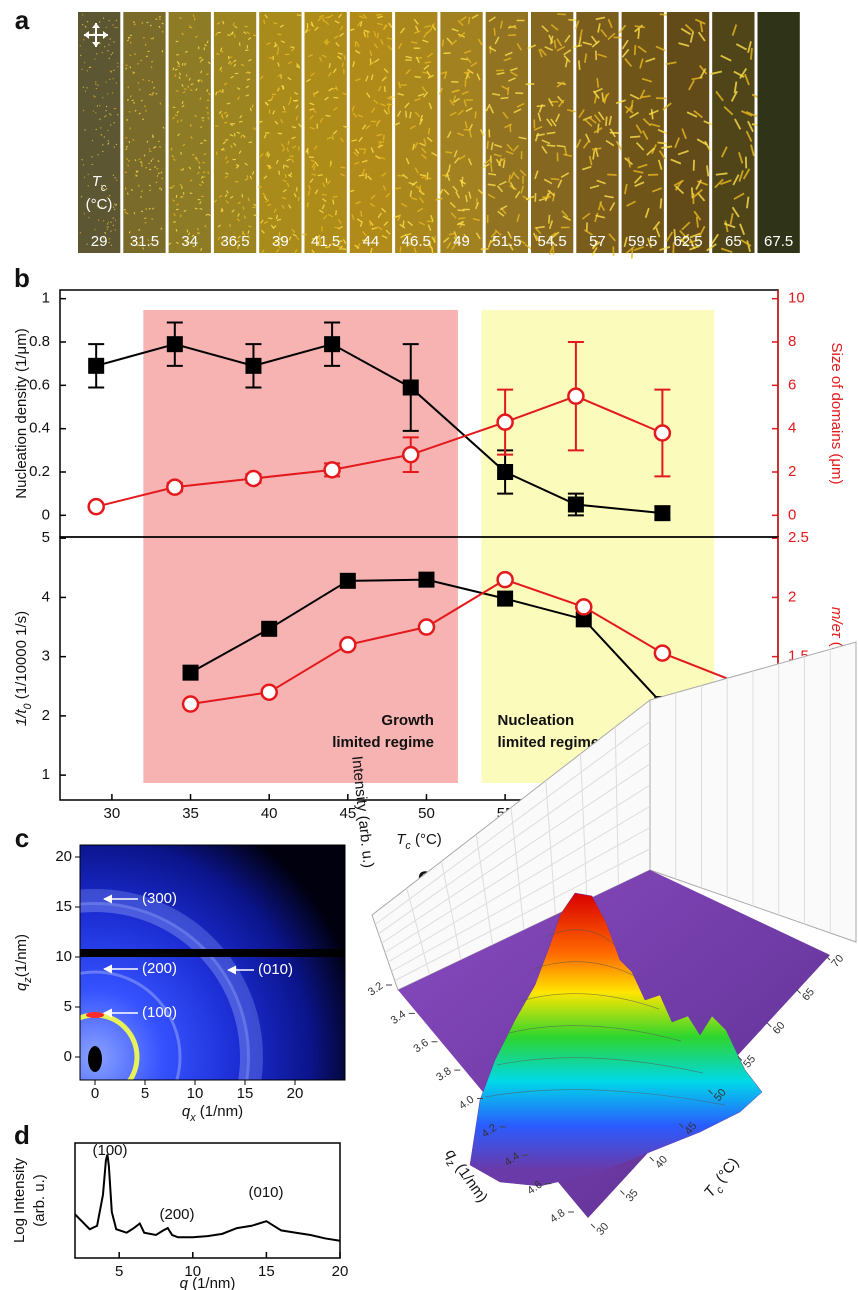 Image resolution: width=858 pixels, height=1290 pixels. Describe the element at coordinates (21, 657) in the screenshot. I see `label-part: (1/10000 1/s)` at that location.